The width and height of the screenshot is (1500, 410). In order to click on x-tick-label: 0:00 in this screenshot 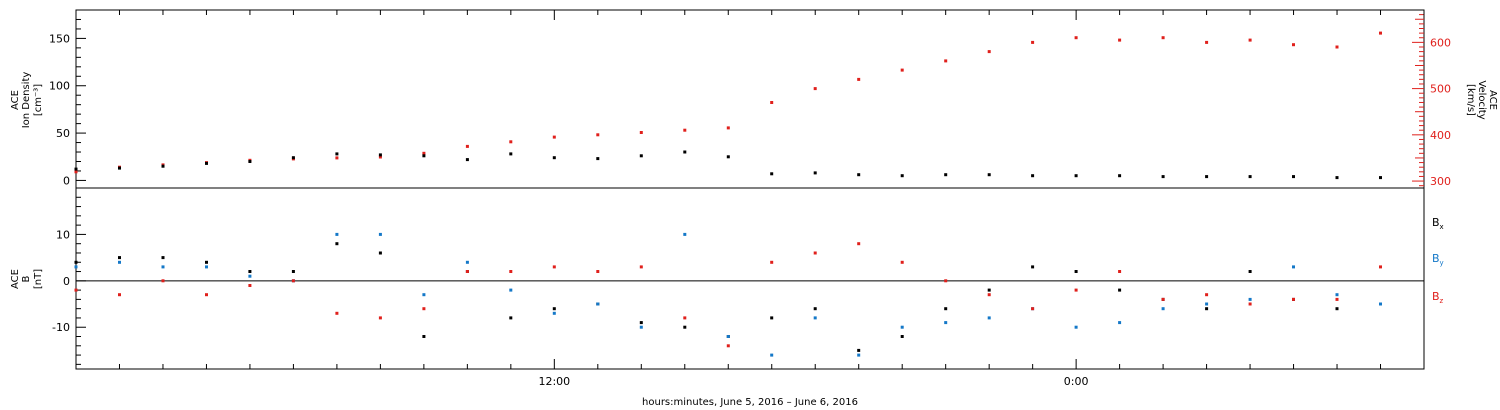, I will do `click(1076, 381)`.